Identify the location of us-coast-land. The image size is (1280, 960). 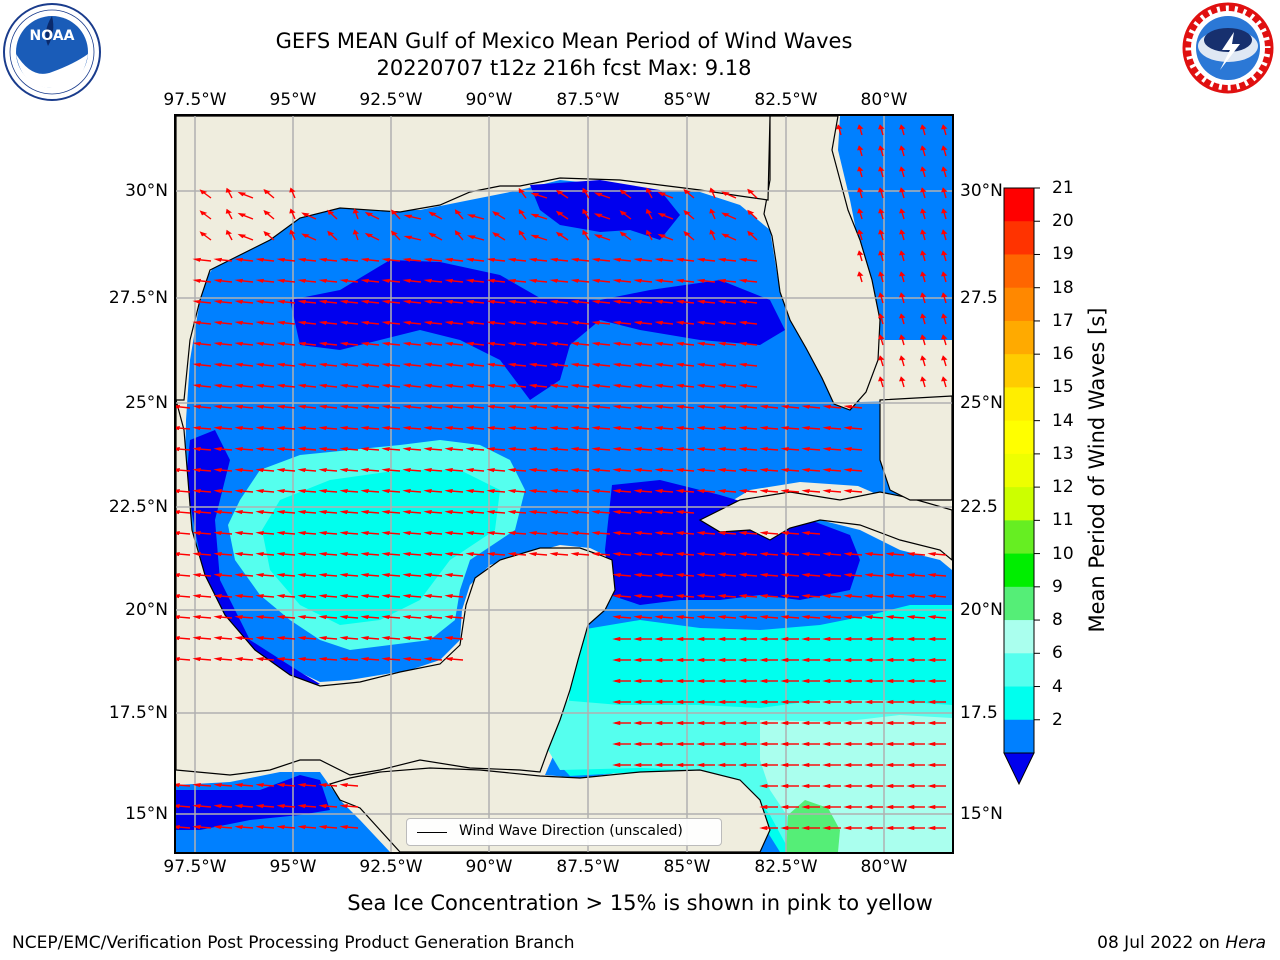
(473, 258).